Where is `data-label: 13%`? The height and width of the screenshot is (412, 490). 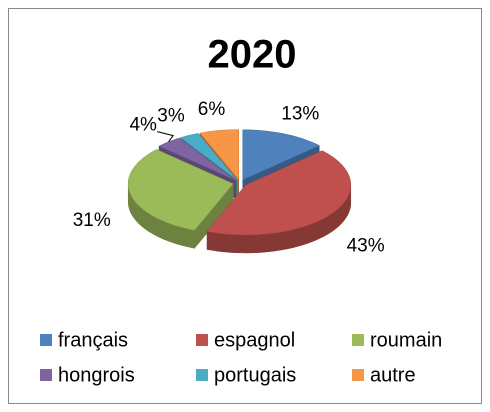 data-label: 13% is located at coordinates (300, 114).